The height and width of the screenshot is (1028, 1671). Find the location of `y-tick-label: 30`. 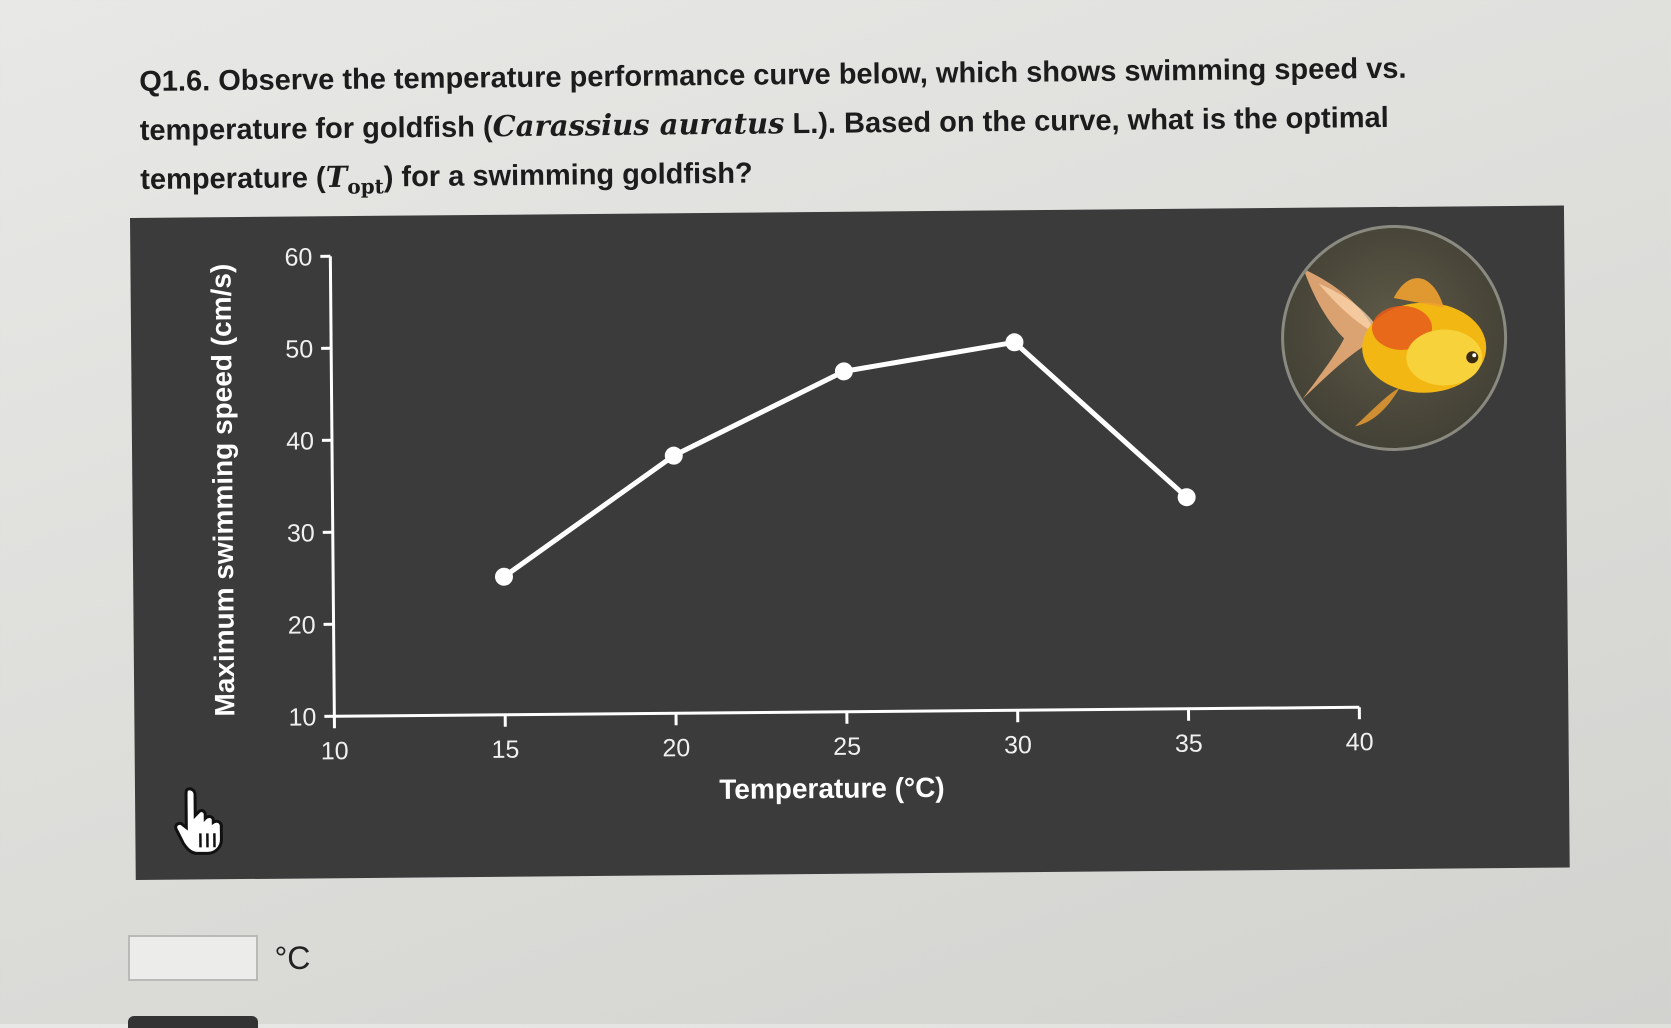

y-tick-label: 30 is located at coordinates (301, 533).